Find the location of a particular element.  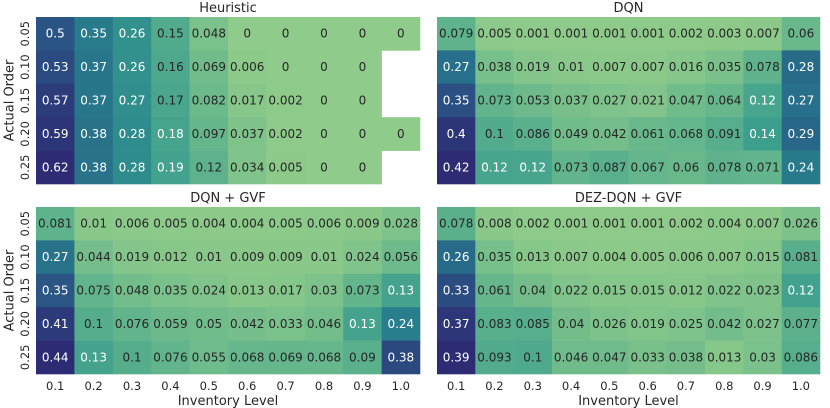

cell-label: 0.27 is located at coordinates (800, 101).